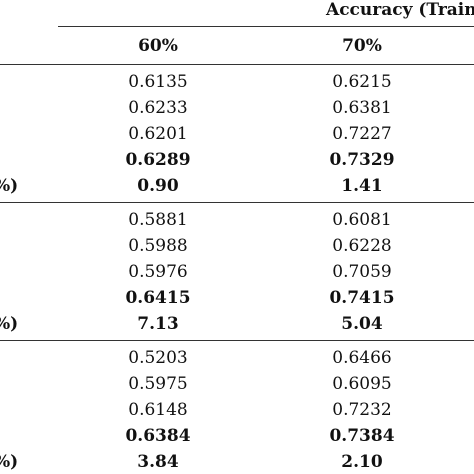 This screenshot has width=474, height=474. What do you see at coordinates (266, 26) in the screenshot?
I see `header-group-rule` at bounding box center [266, 26].